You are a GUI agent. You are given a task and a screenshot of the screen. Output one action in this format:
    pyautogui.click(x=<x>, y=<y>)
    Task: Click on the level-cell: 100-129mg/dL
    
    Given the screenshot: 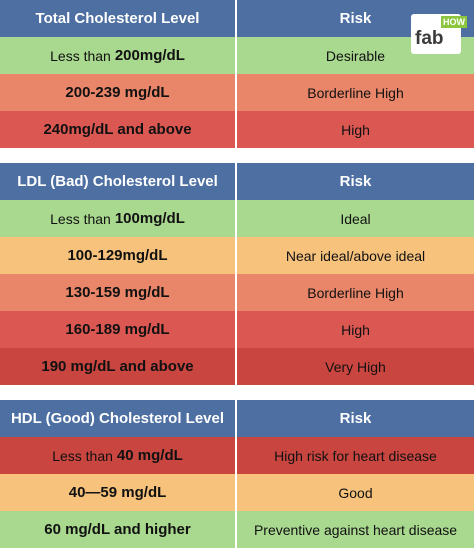 What is the action you would take?
    pyautogui.click(x=118, y=255)
    